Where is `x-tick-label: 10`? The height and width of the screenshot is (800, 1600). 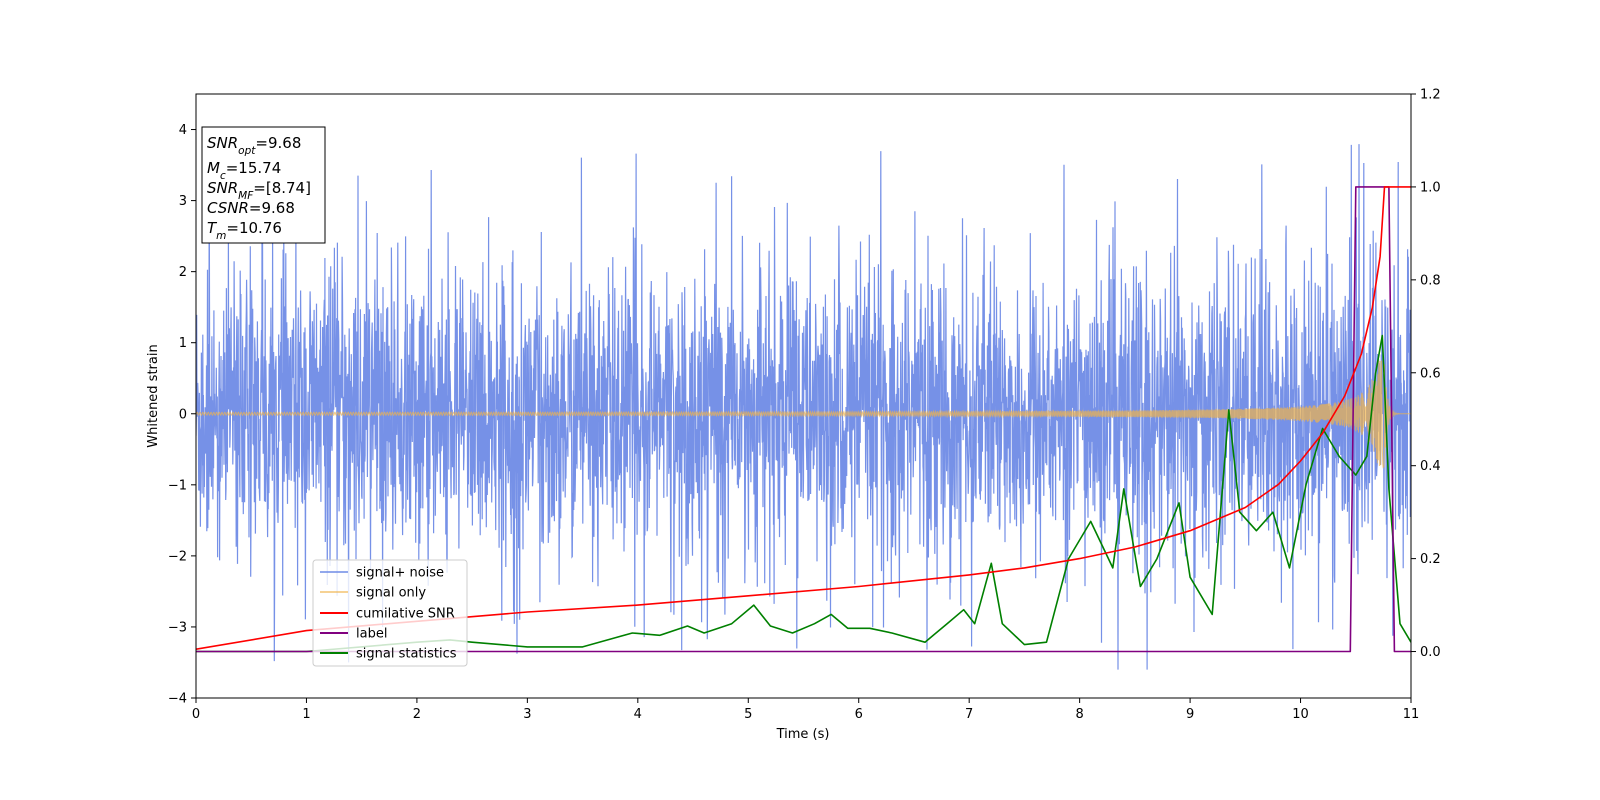
x-tick-label: 10 is located at coordinates (1300, 714).